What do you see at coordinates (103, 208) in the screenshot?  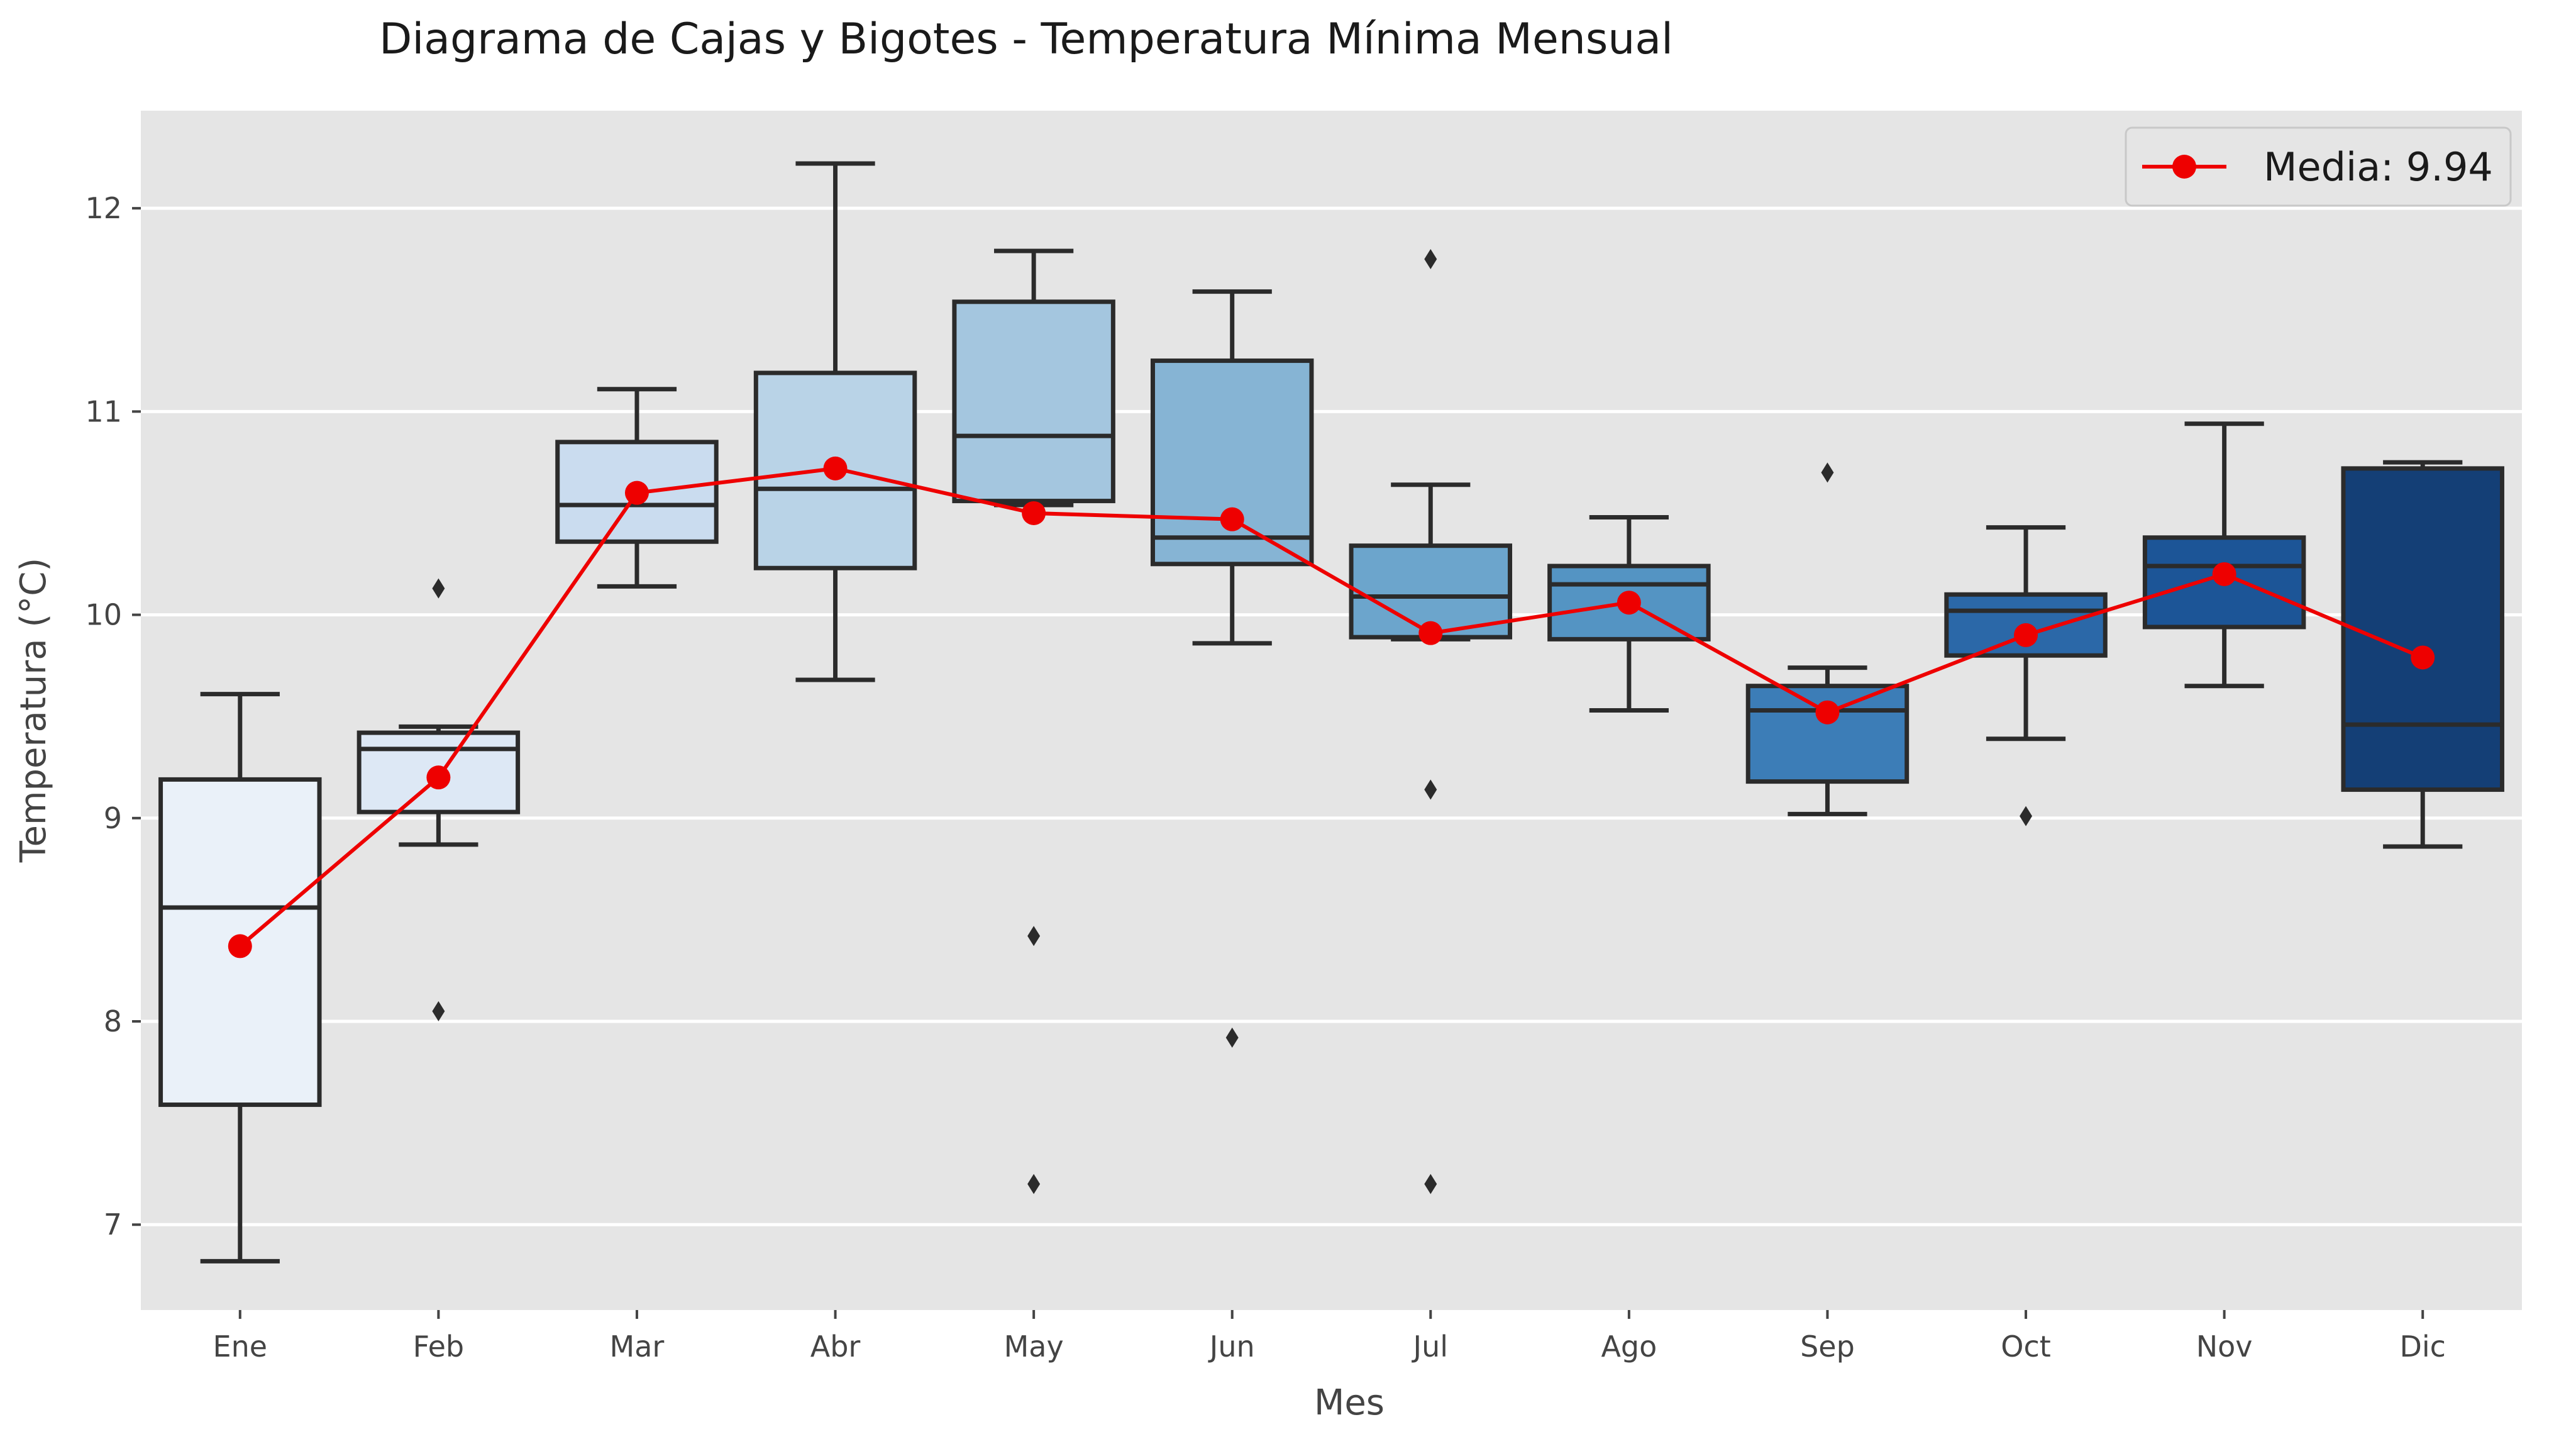 I see `y-tick-label: 12` at bounding box center [103, 208].